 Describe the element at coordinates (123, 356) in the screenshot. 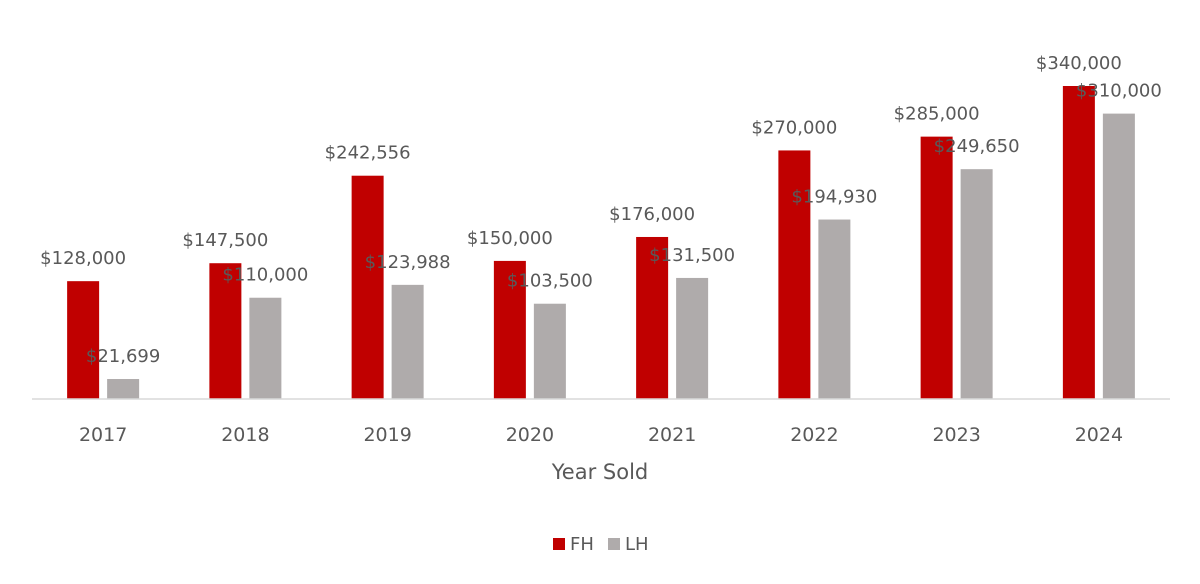

I see `data-label-lh-2017: $21,699` at that location.